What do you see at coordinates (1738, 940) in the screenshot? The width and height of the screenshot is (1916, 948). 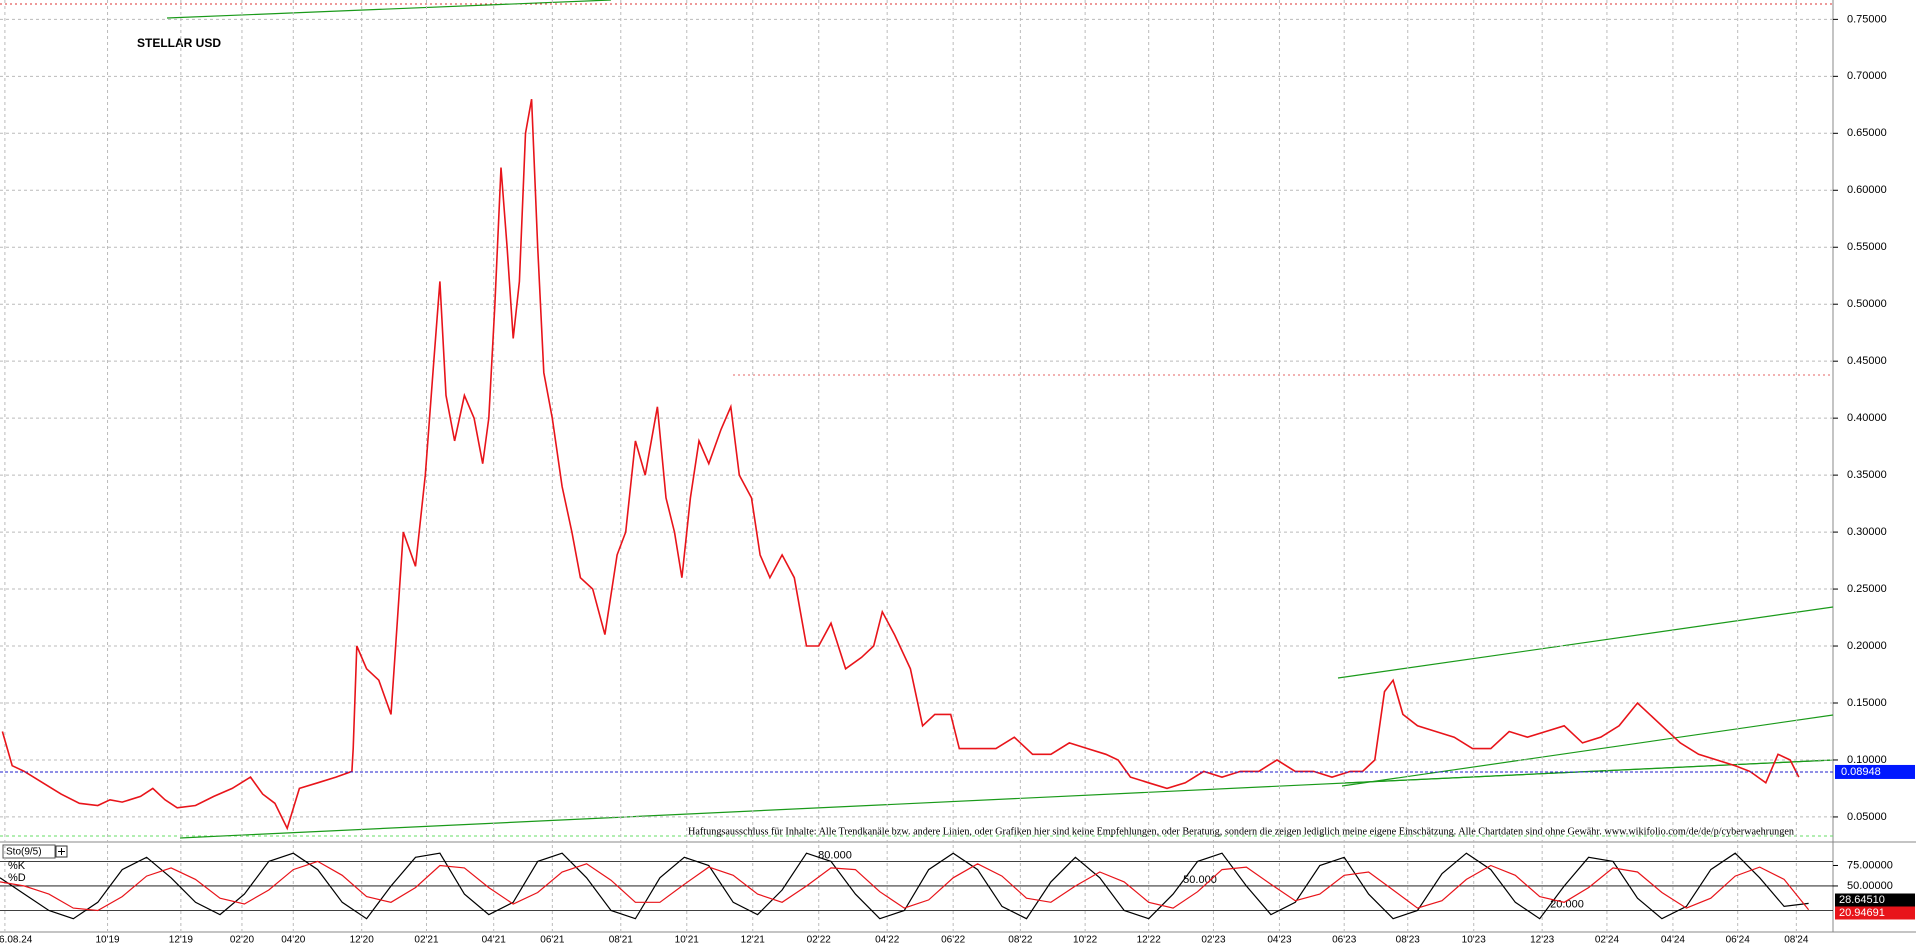 I see `x-tick-label: 06'24` at bounding box center [1738, 940].